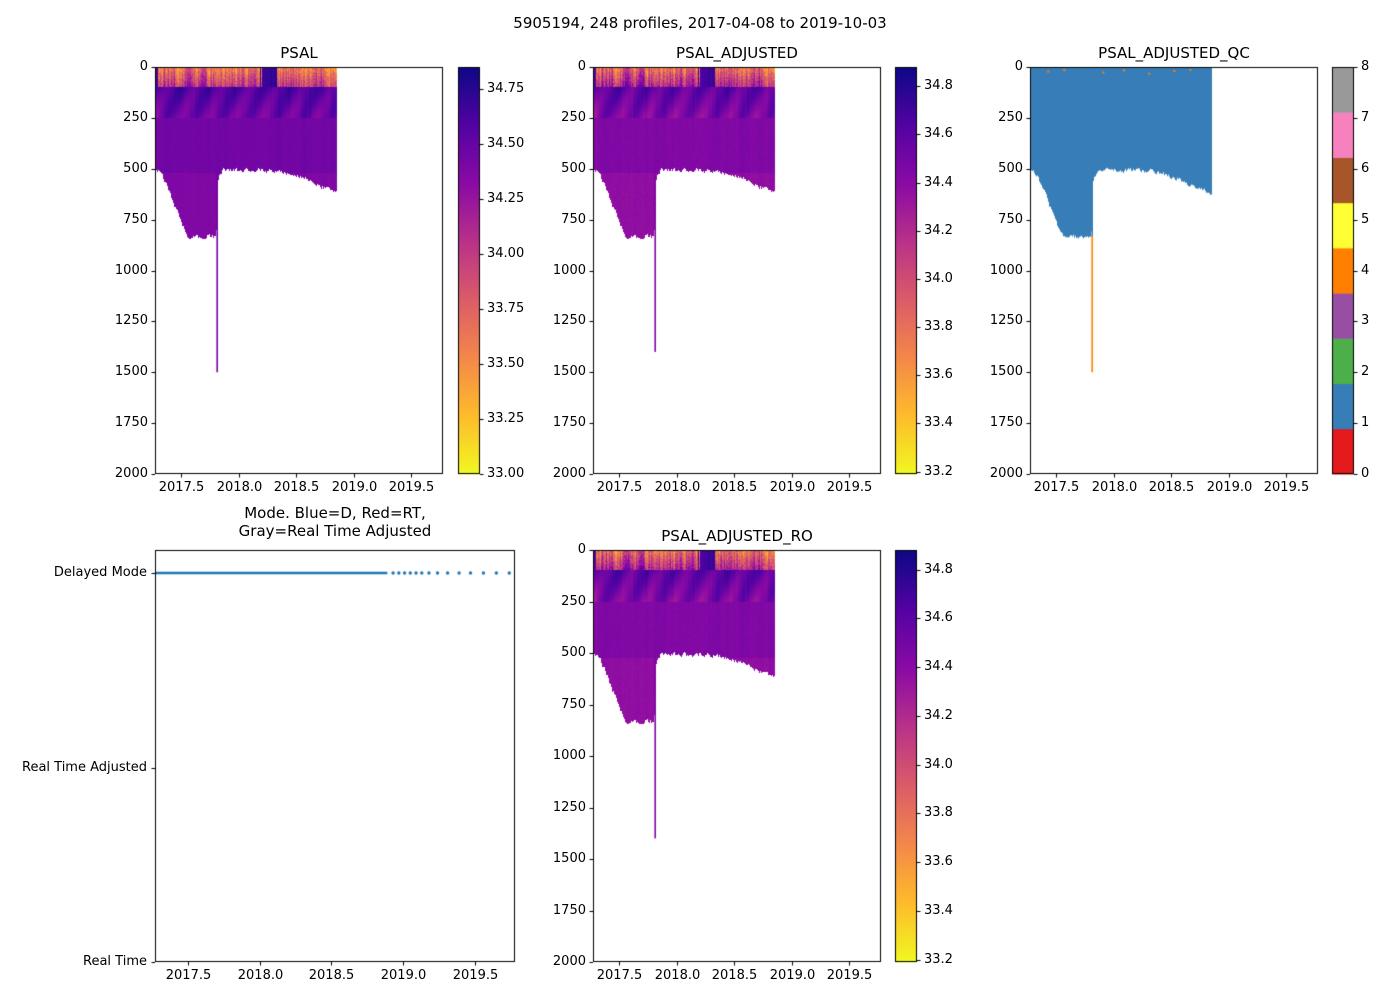 The height and width of the screenshot is (1000, 1400). I want to click on colorbar-tick-label: 2, so click(1365, 371).